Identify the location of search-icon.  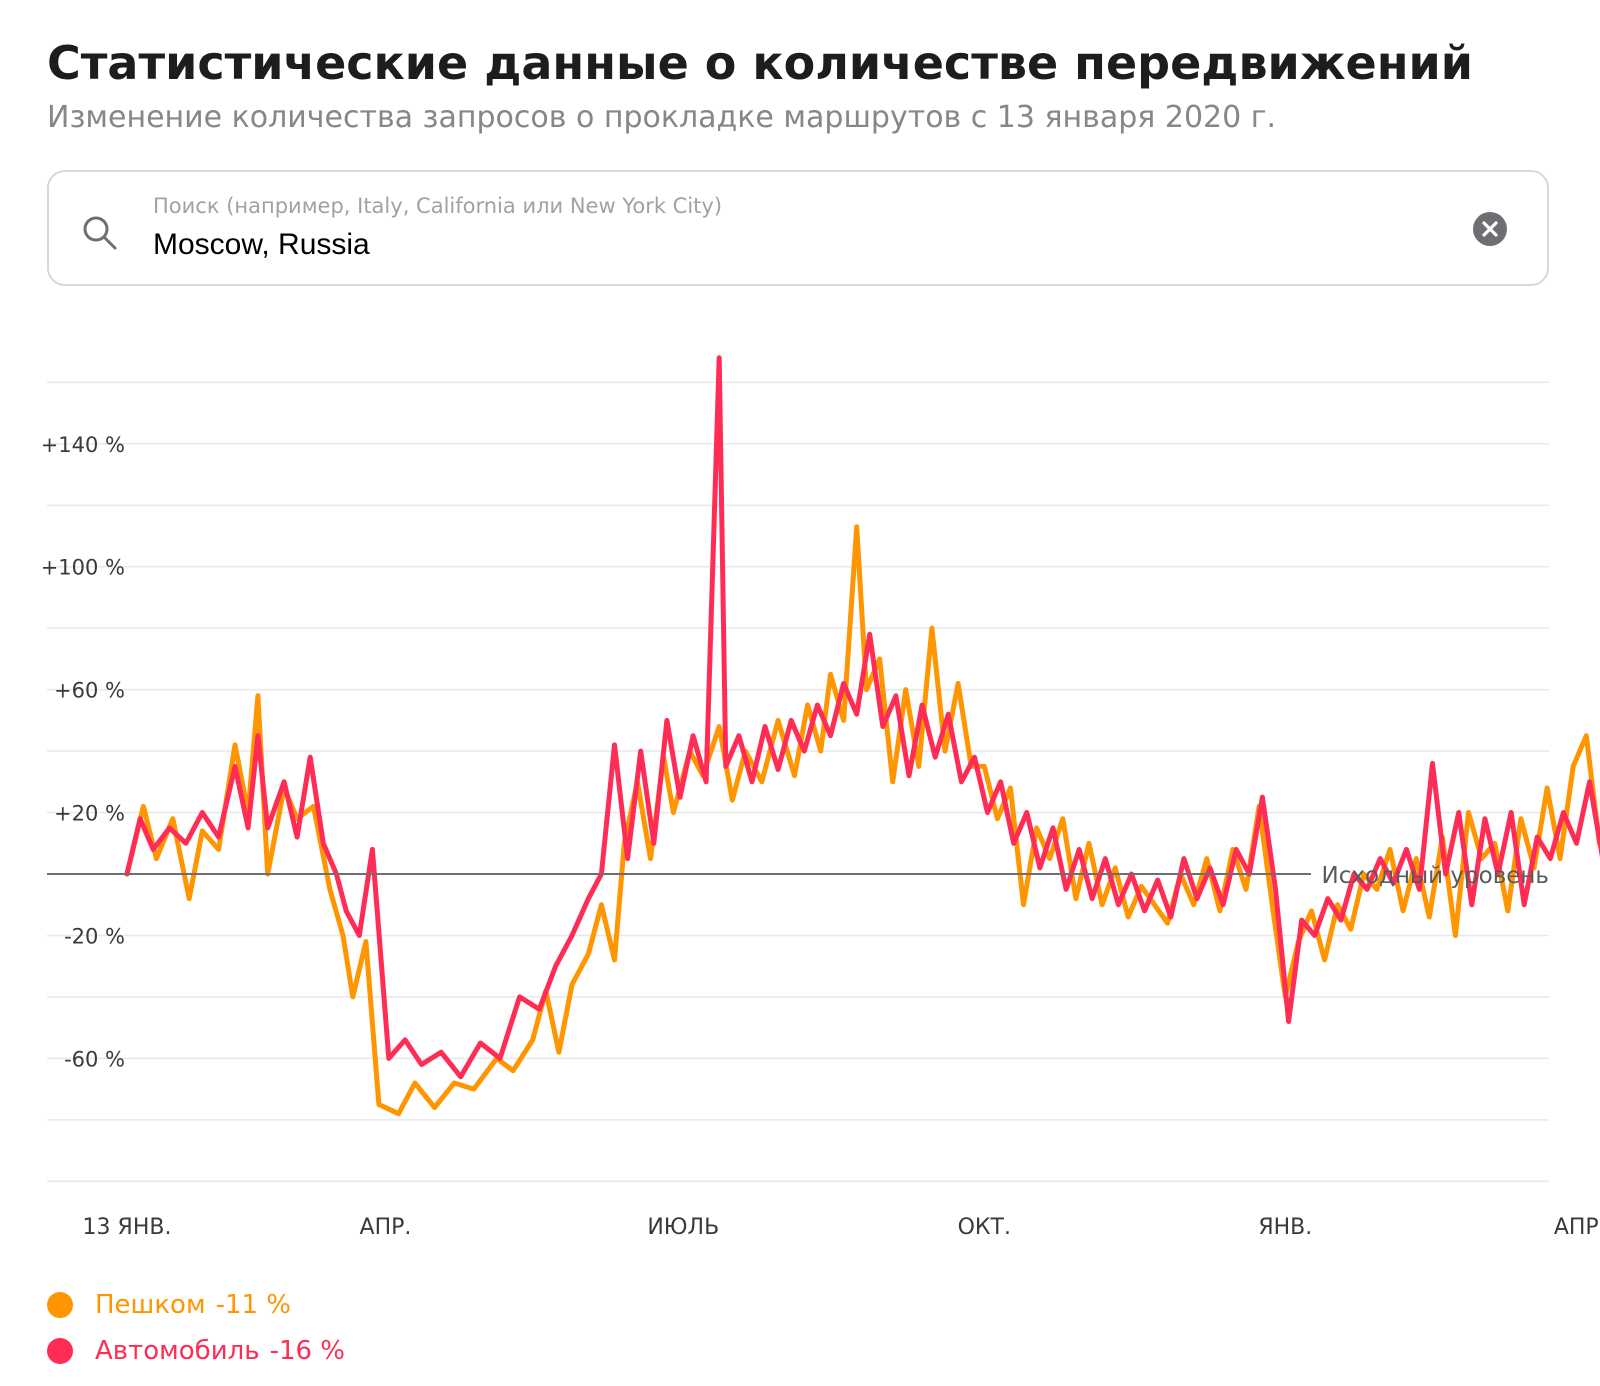
(100, 233).